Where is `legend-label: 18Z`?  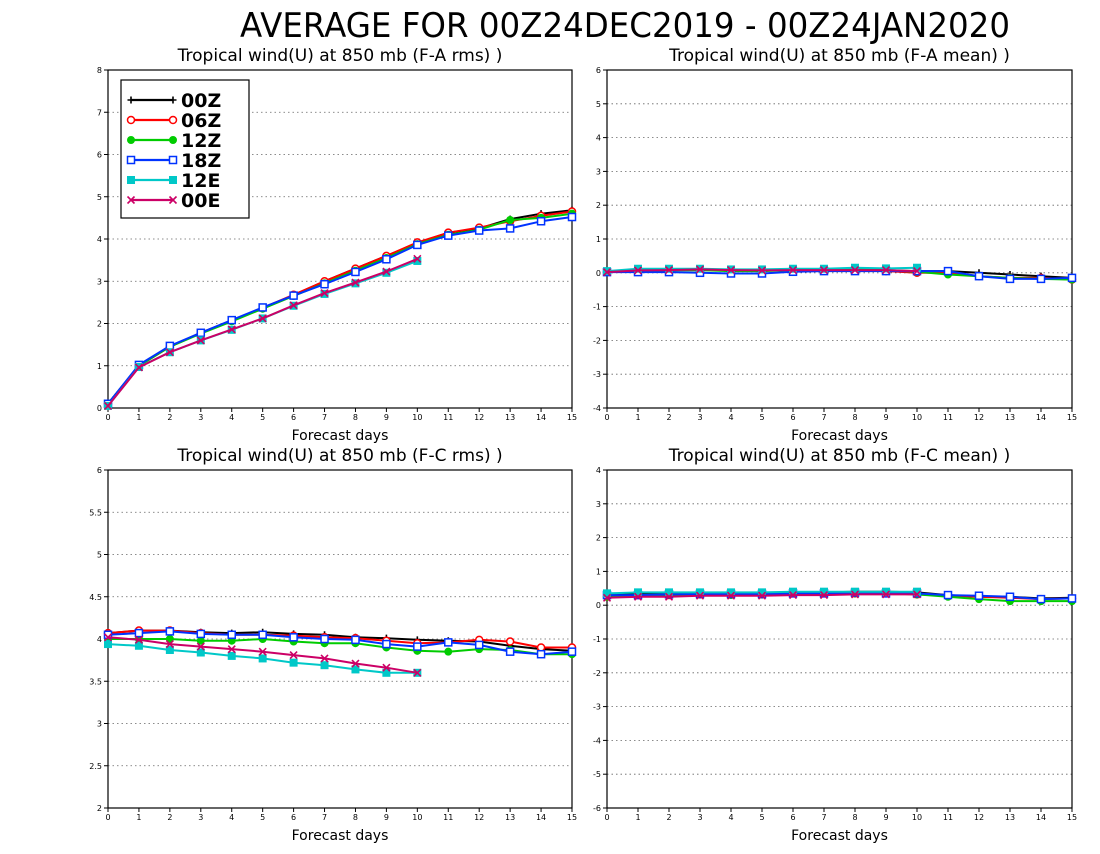
legend-label: 18Z is located at coordinates (201, 161).